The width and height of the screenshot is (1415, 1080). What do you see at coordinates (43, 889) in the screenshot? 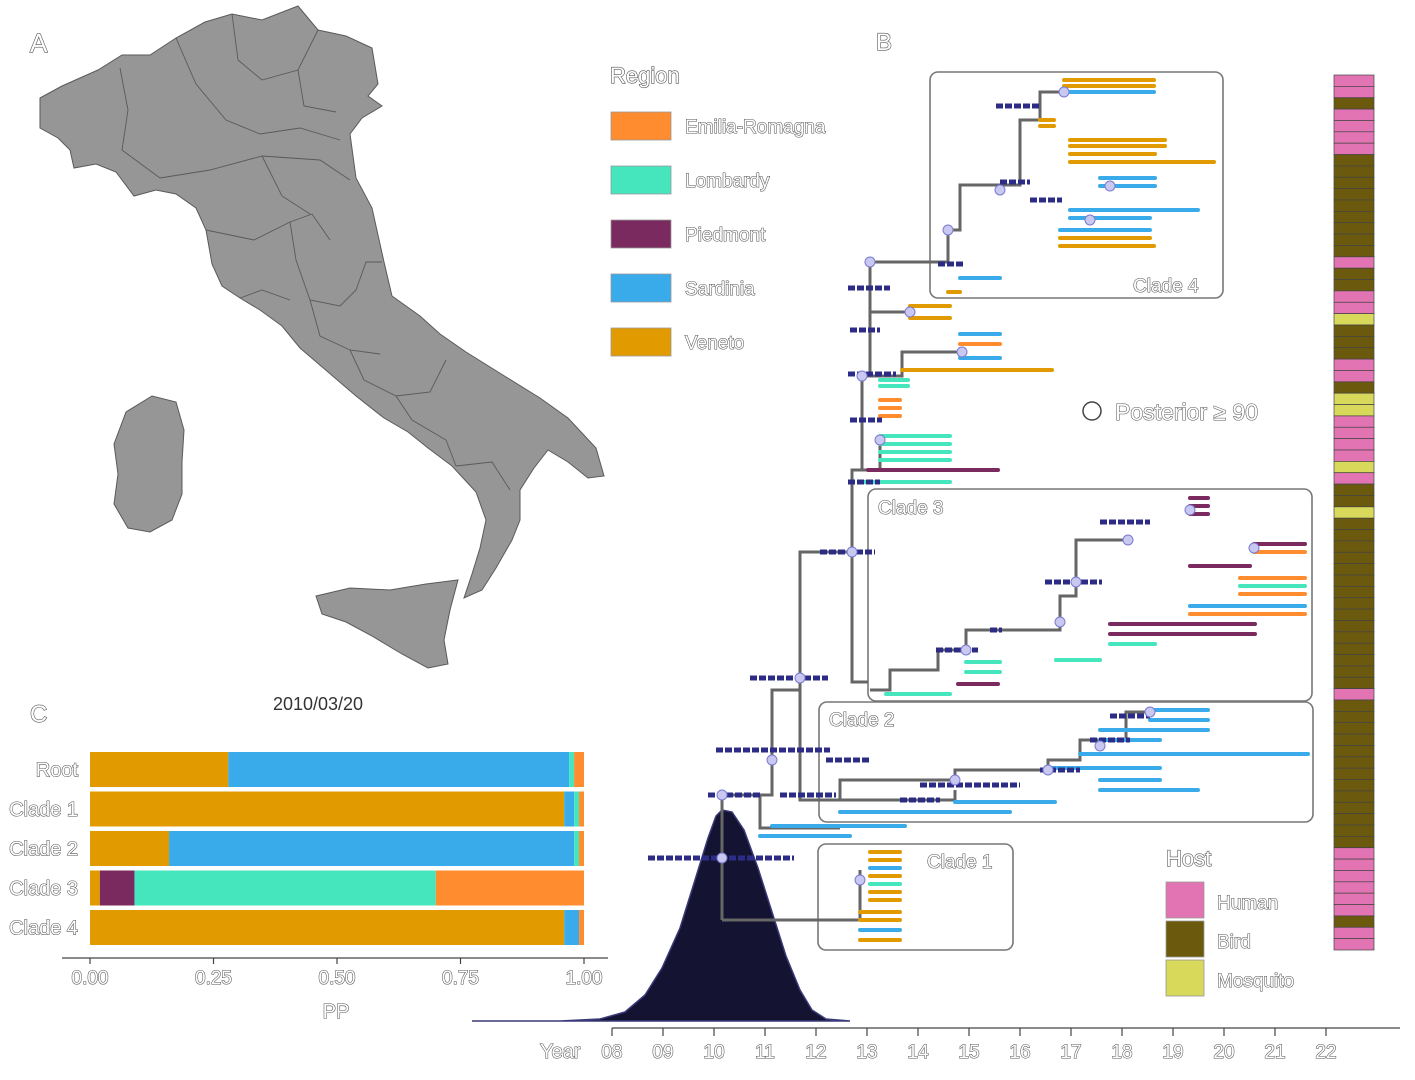
I see `pp-category-label: Clade 3` at bounding box center [43, 889].